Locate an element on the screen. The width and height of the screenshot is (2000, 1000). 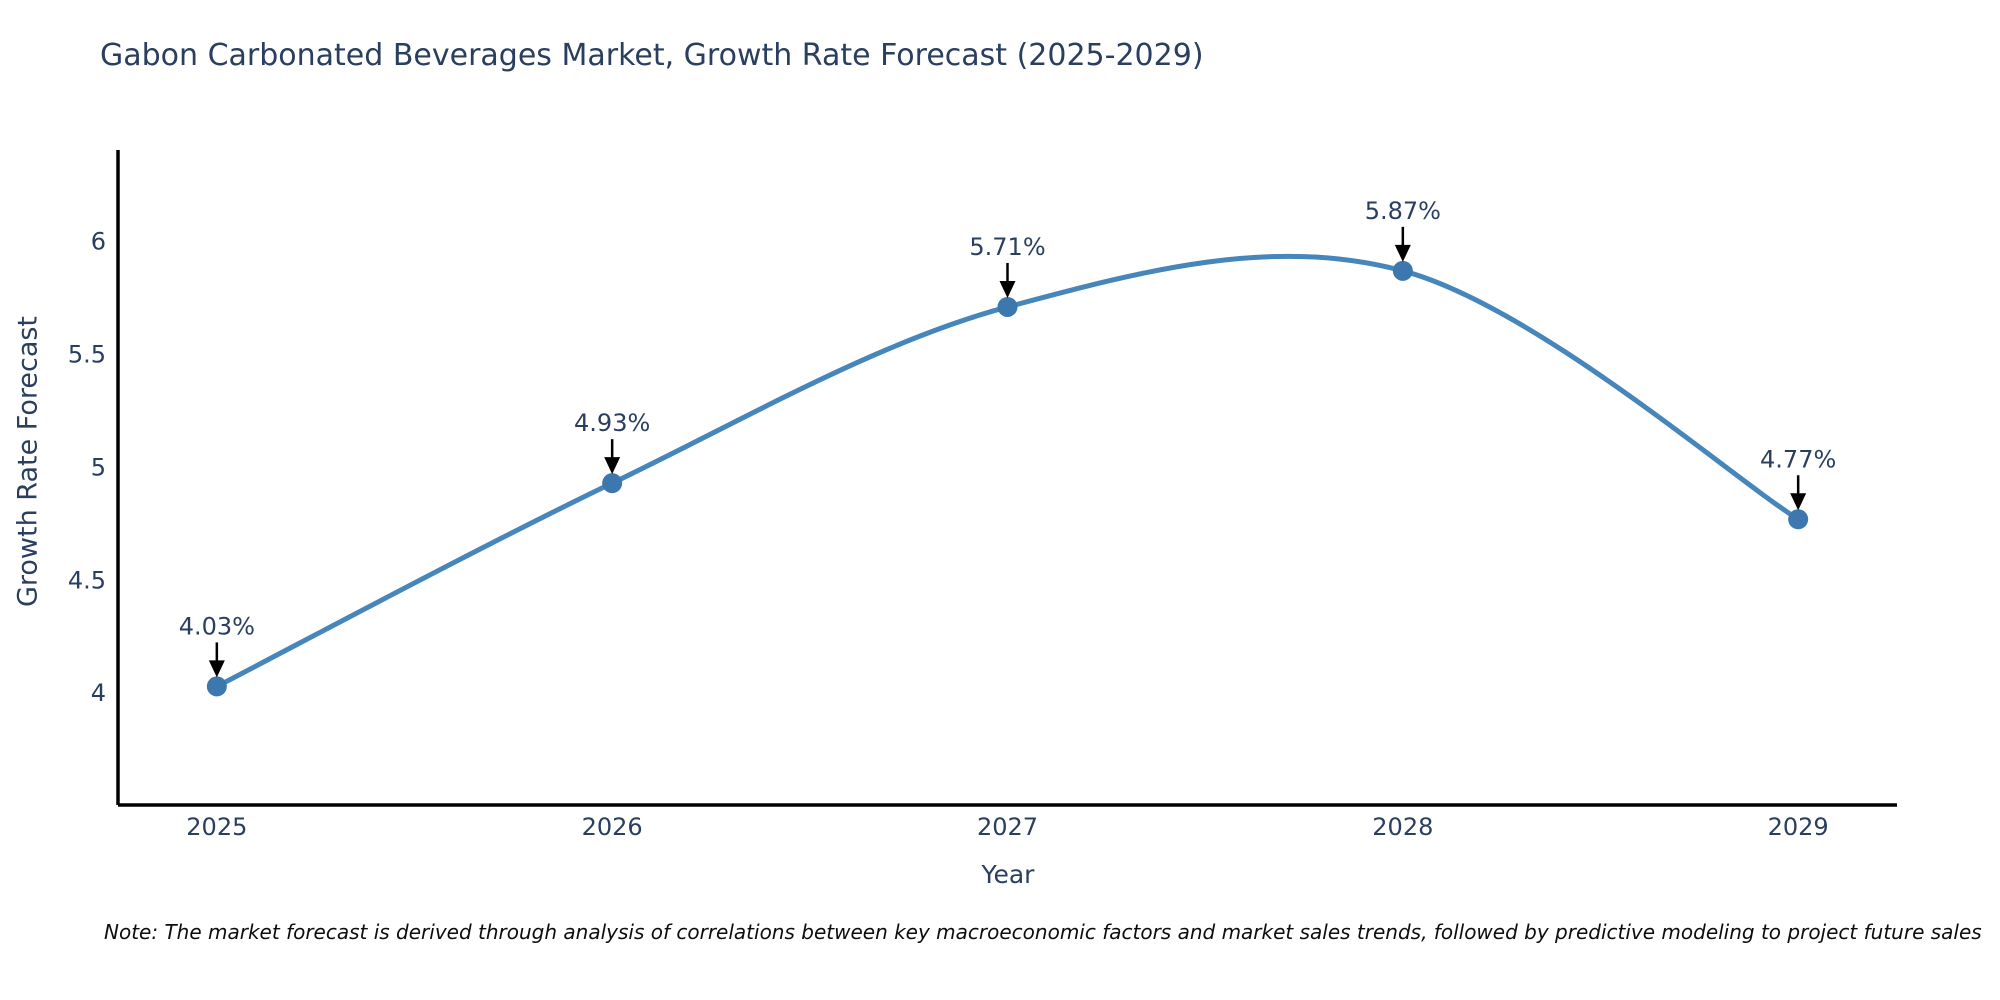
data-point-label: 5.87% is located at coordinates (1403, 211).